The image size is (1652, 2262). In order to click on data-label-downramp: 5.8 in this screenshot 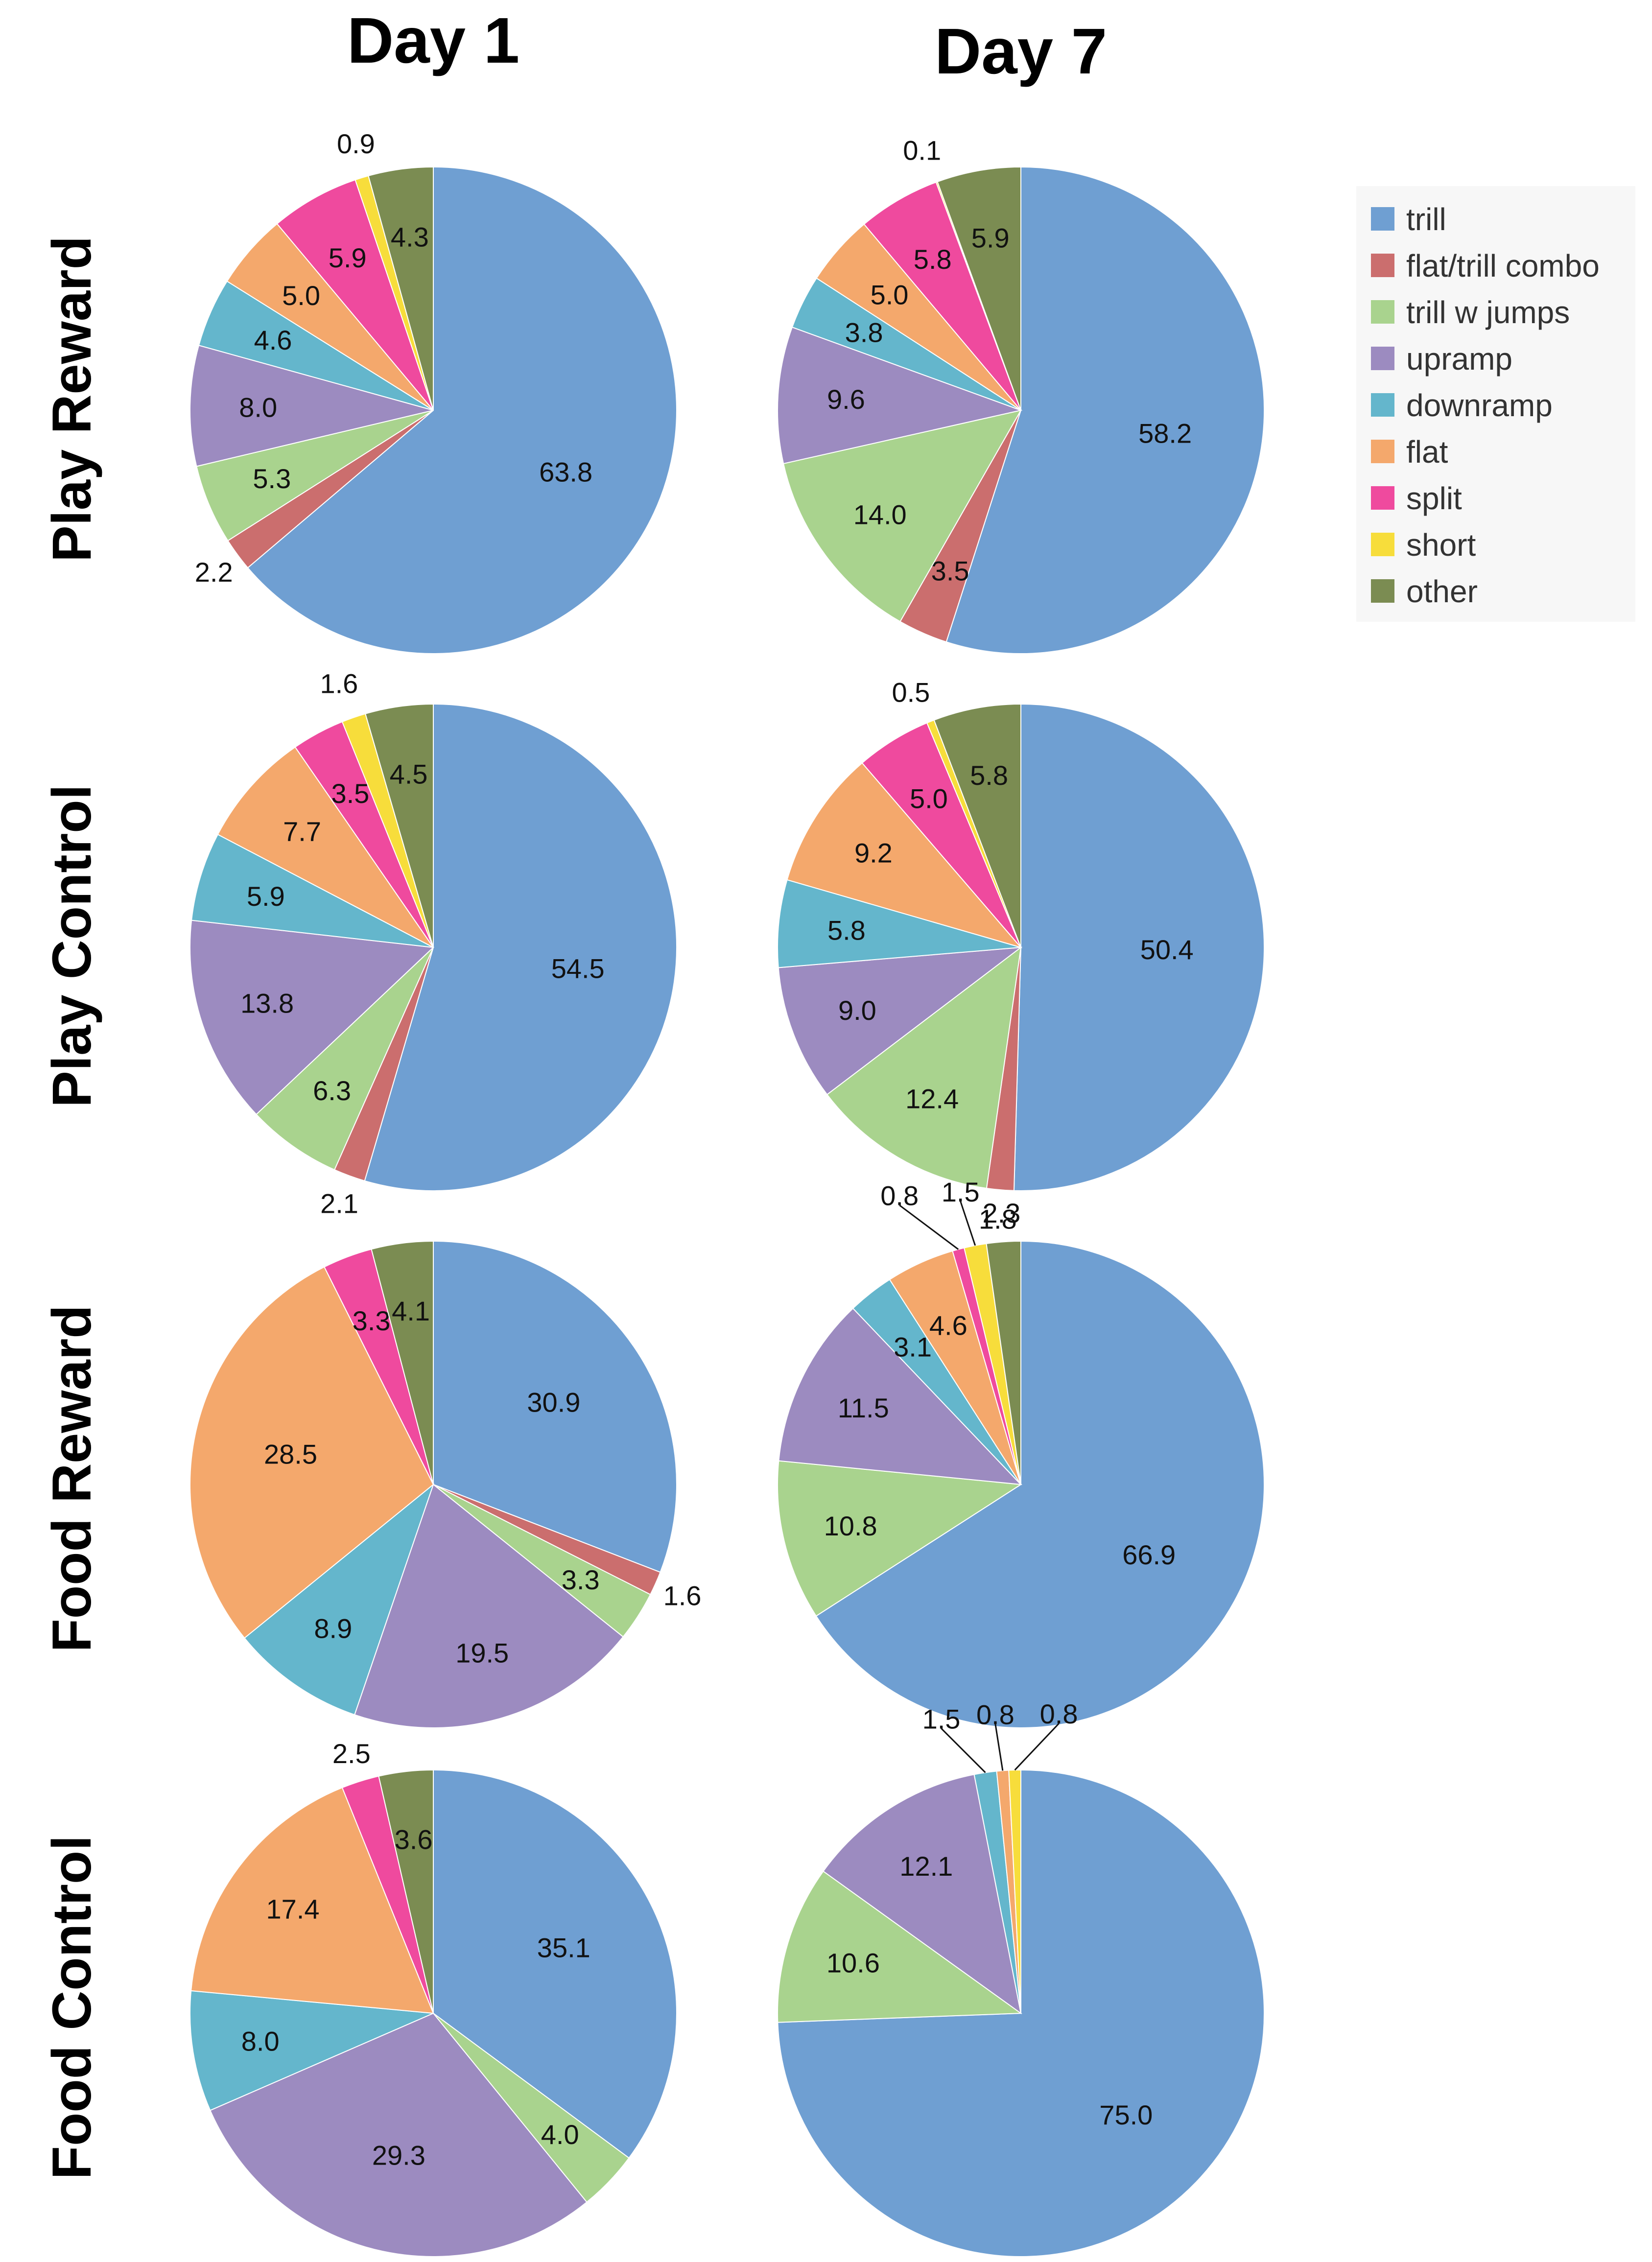, I will do `click(846, 930)`.